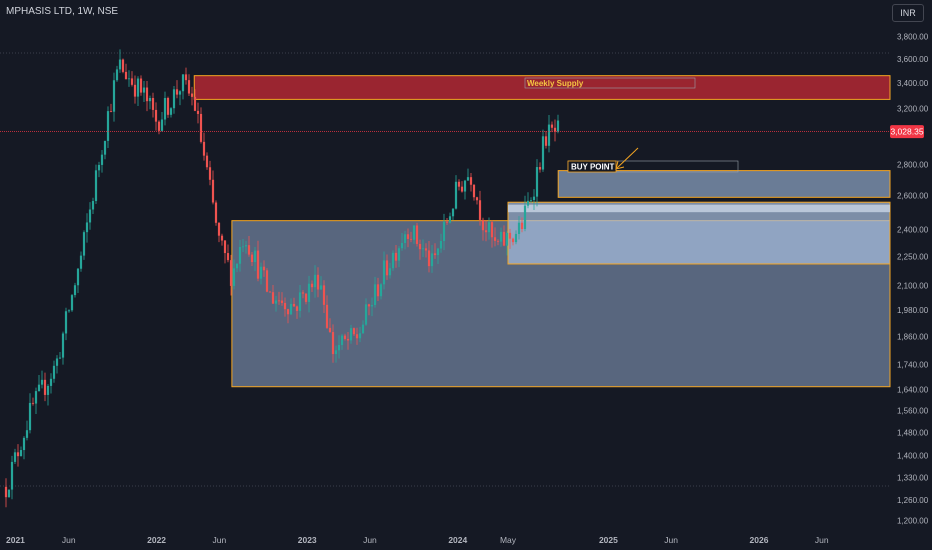 The image size is (932, 550). What do you see at coordinates (906, 132) in the screenshot?
I see `current-price-label: 3,028.35` at bounding box center [906, 132].